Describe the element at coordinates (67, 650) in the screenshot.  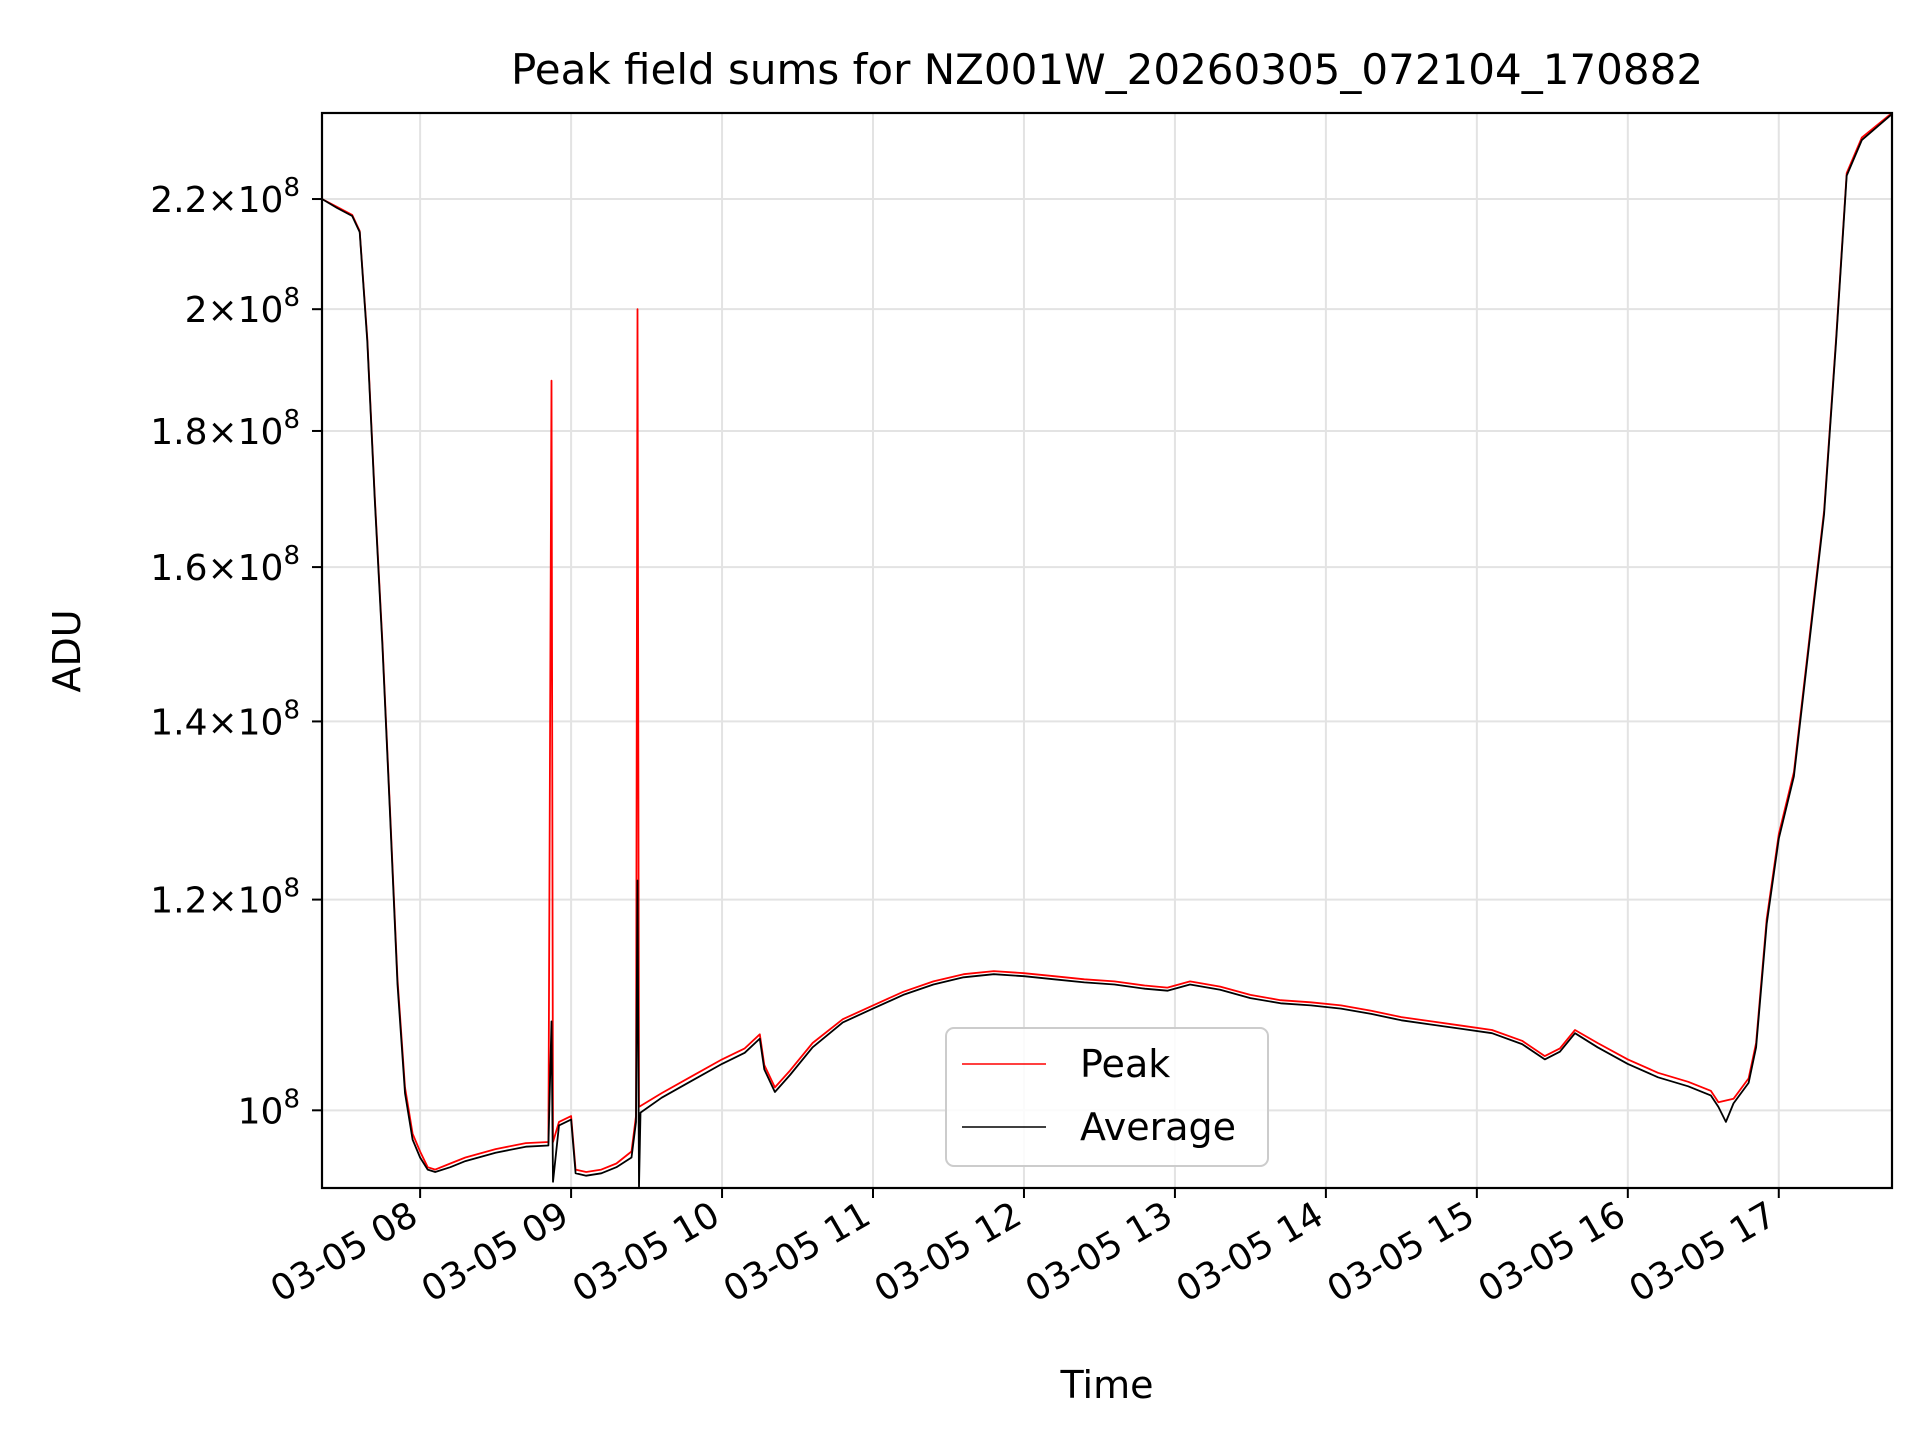
I see `y-axis-label: ADU` at that location.